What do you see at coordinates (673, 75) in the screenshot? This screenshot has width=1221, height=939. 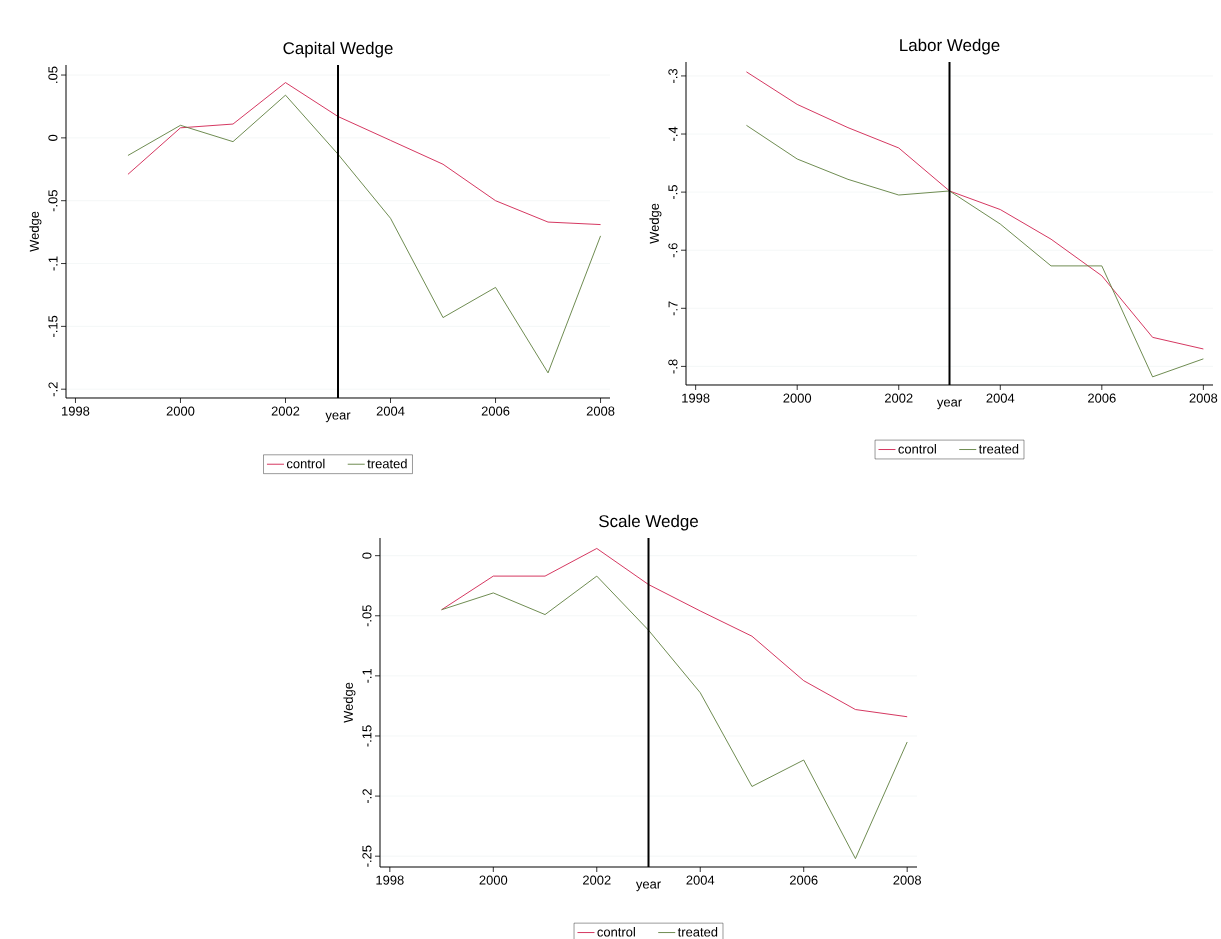 I see `y-tick-label: -.3` at bounding box center [673, 75].